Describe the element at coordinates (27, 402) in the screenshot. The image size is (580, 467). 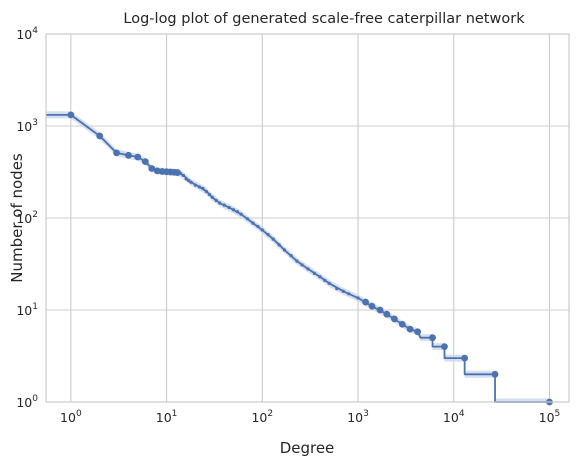
I see `y-tick-label: 100` at that location.